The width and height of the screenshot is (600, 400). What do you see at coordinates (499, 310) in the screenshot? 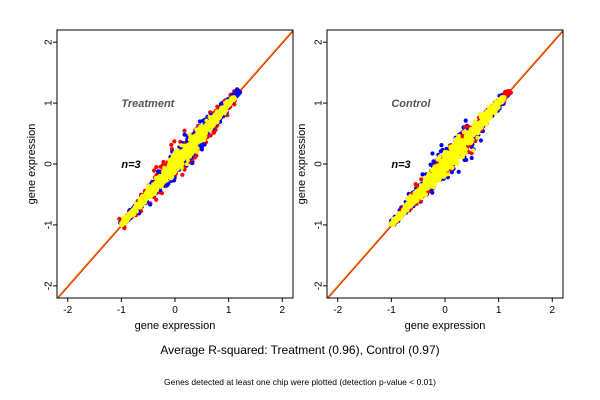
I see `x-tick-label: 1` at bounding box center [499, 310].